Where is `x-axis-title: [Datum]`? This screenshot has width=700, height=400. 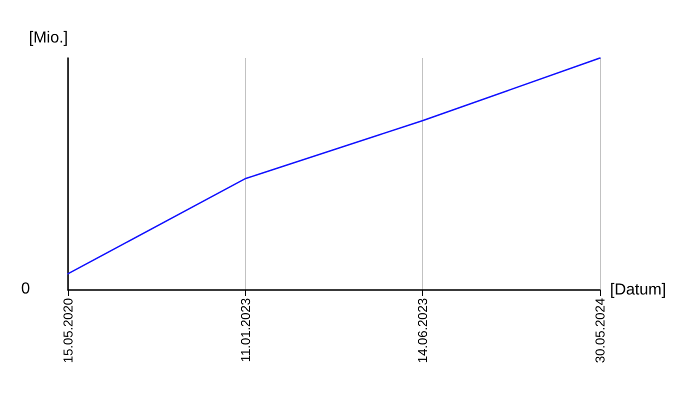 x-axis-title: [Datum] is located at coordinates (638, 290).